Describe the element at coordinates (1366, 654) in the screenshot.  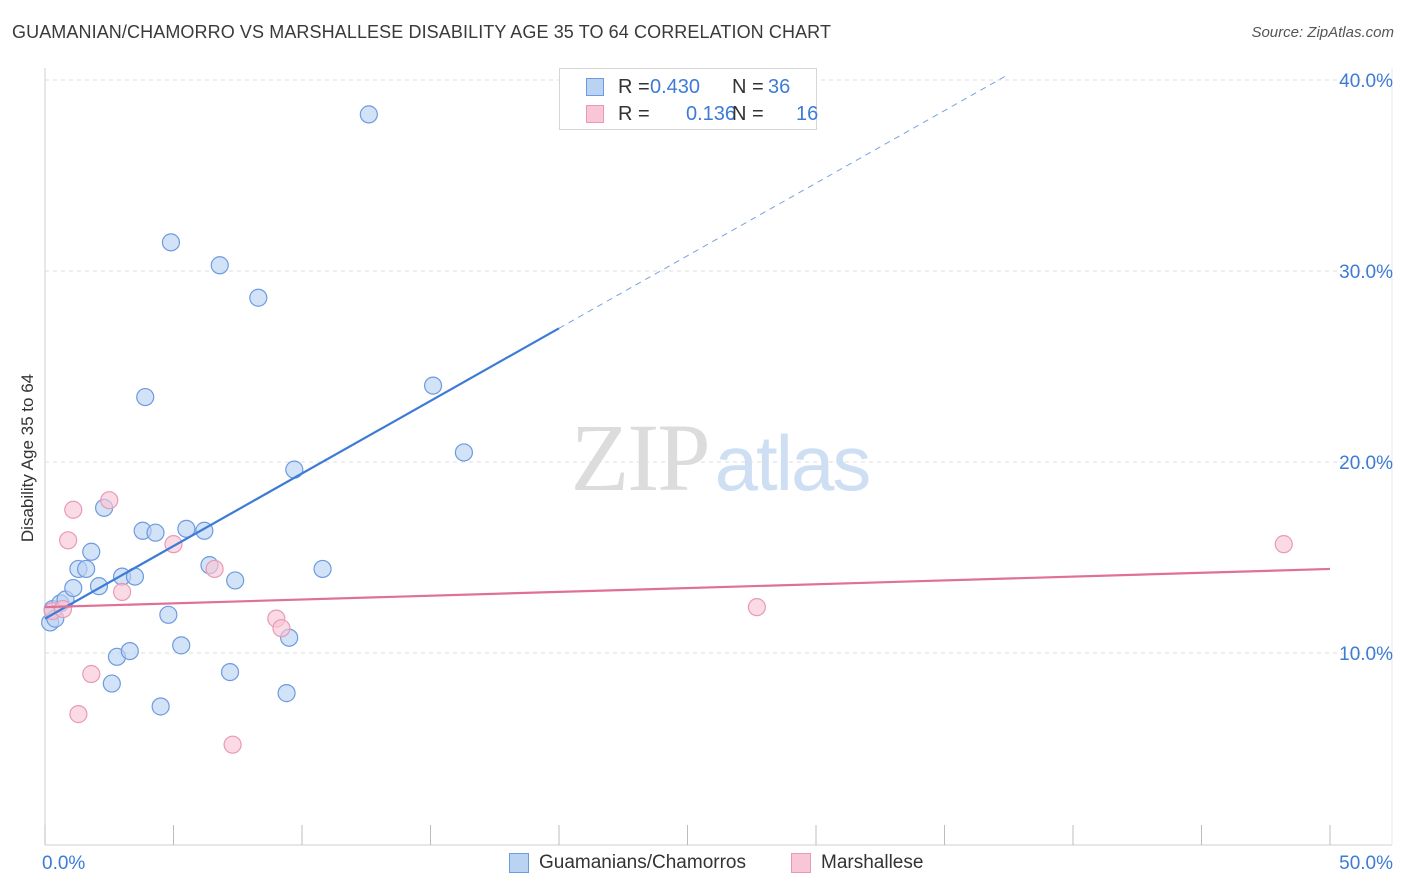
I see `y-tick-label: 10.0%` at that location.